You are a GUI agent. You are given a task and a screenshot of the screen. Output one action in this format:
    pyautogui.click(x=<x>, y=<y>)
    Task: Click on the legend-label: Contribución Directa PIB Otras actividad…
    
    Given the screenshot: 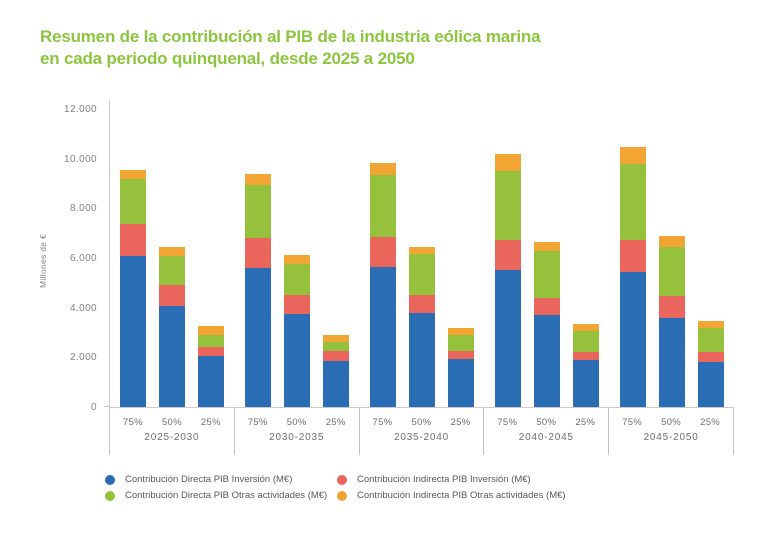 What is the action you would take?
    pyautogui.click(x=226, y=495)
    